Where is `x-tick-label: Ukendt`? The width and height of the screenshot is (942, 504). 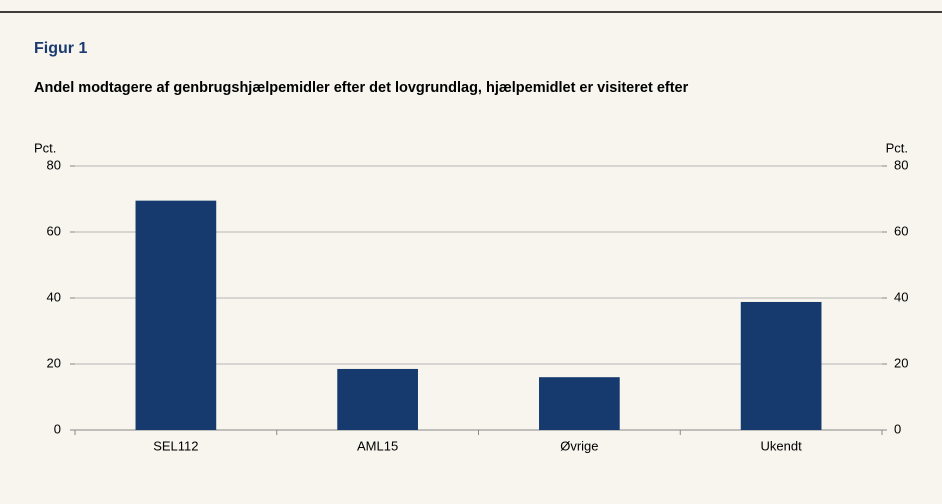 x-tick-label: Ukendt is located at coordinates (782, 445).